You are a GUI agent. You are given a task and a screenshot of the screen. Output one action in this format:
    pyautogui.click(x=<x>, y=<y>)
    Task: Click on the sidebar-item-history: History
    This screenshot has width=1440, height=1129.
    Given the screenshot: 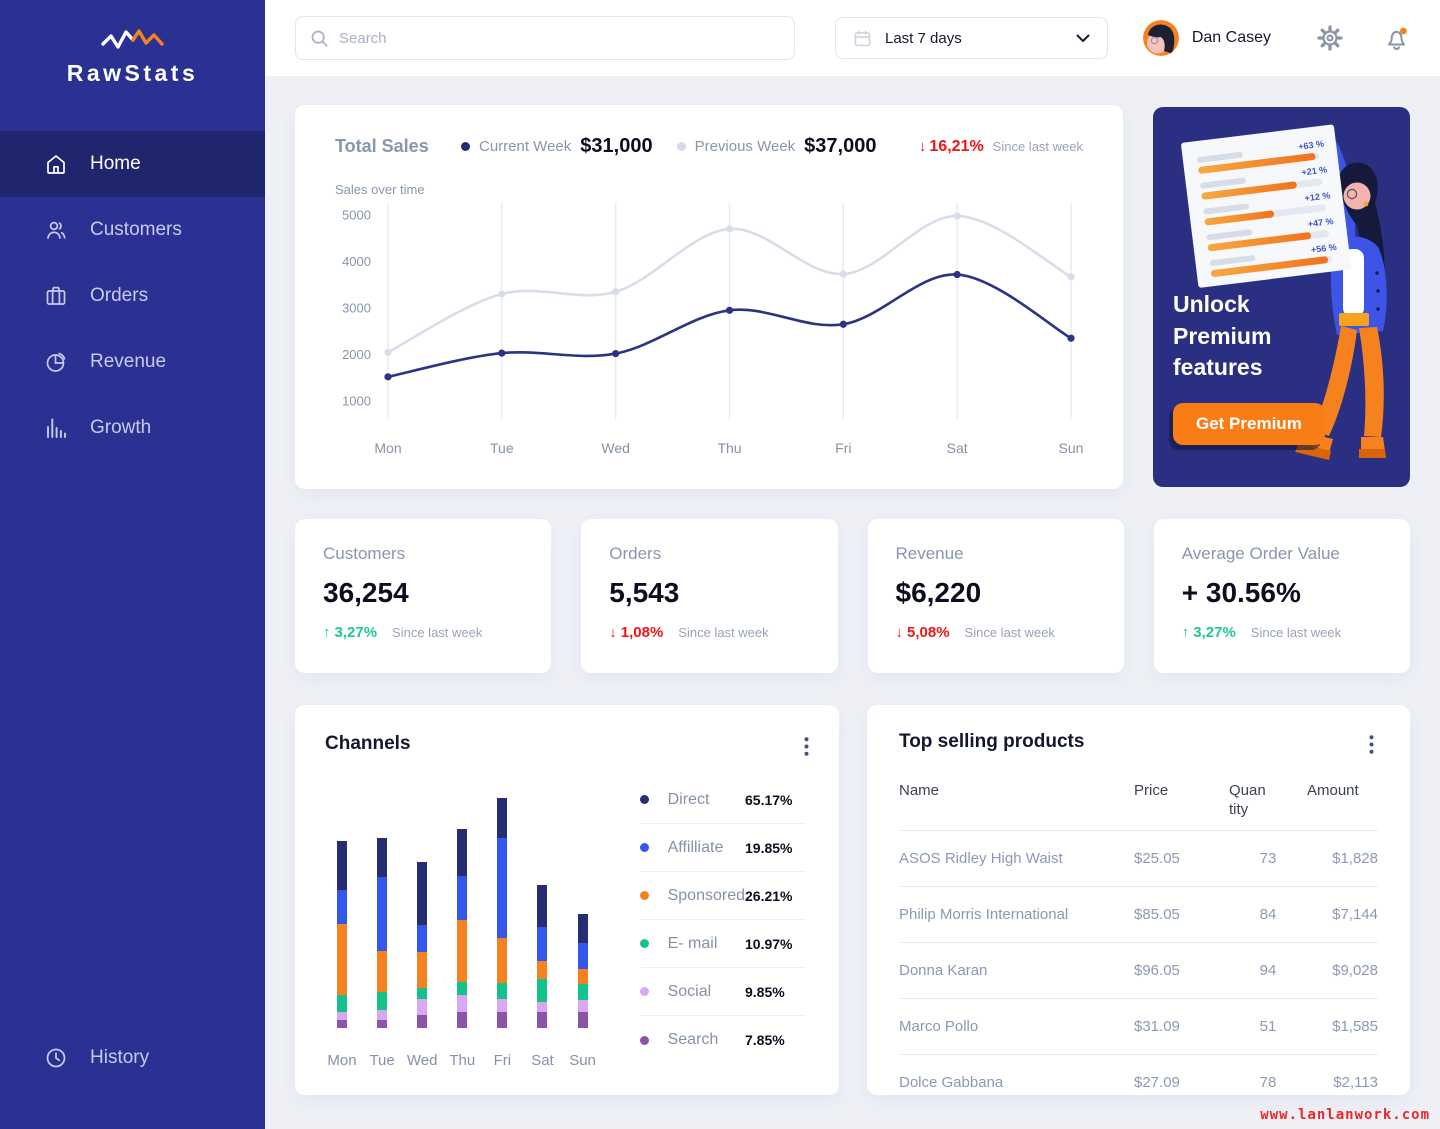 What is the action you would take?
    pyautogui.click(x=132, y=1058)
    